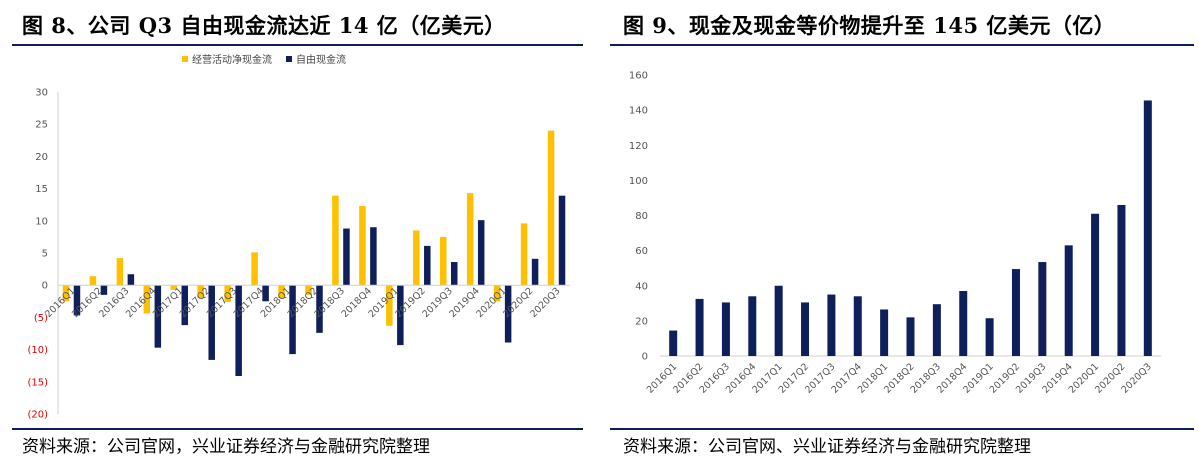 The width and height of the screenshot is (1198, 463). I want to click on legend-label: 经营活动净现金流, so click(232, 59).